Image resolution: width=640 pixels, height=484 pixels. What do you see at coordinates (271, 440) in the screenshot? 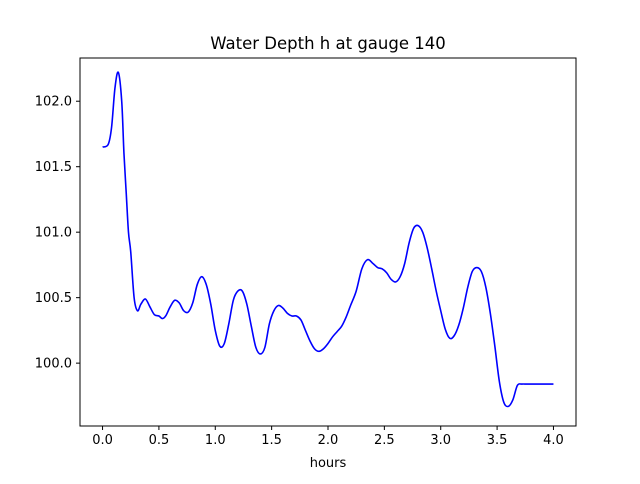
I see `x-tick-label: 1.5` at bounding box center [271, 440].